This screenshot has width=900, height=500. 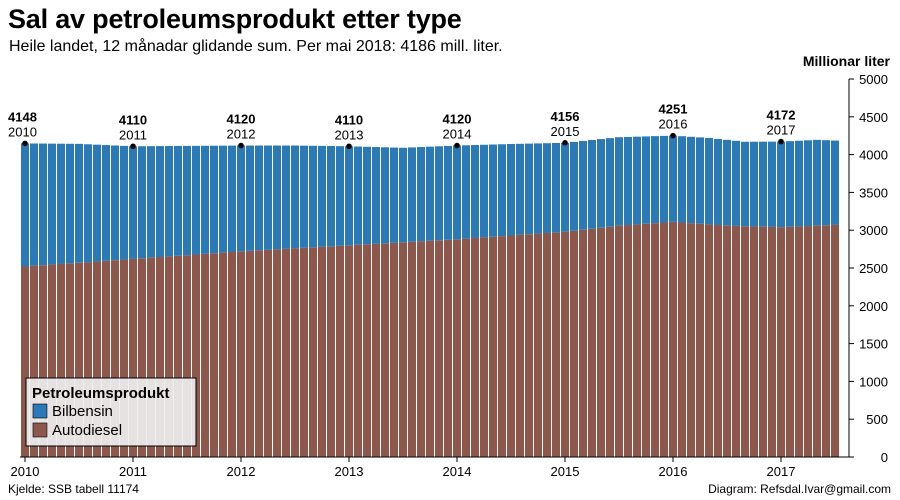 What do you see at coordinates (799, 489) in the screenshot?
I see `credit-note: Diagram: Refsdal.Ivar@gmail.com` at bounding box center [799, 489].